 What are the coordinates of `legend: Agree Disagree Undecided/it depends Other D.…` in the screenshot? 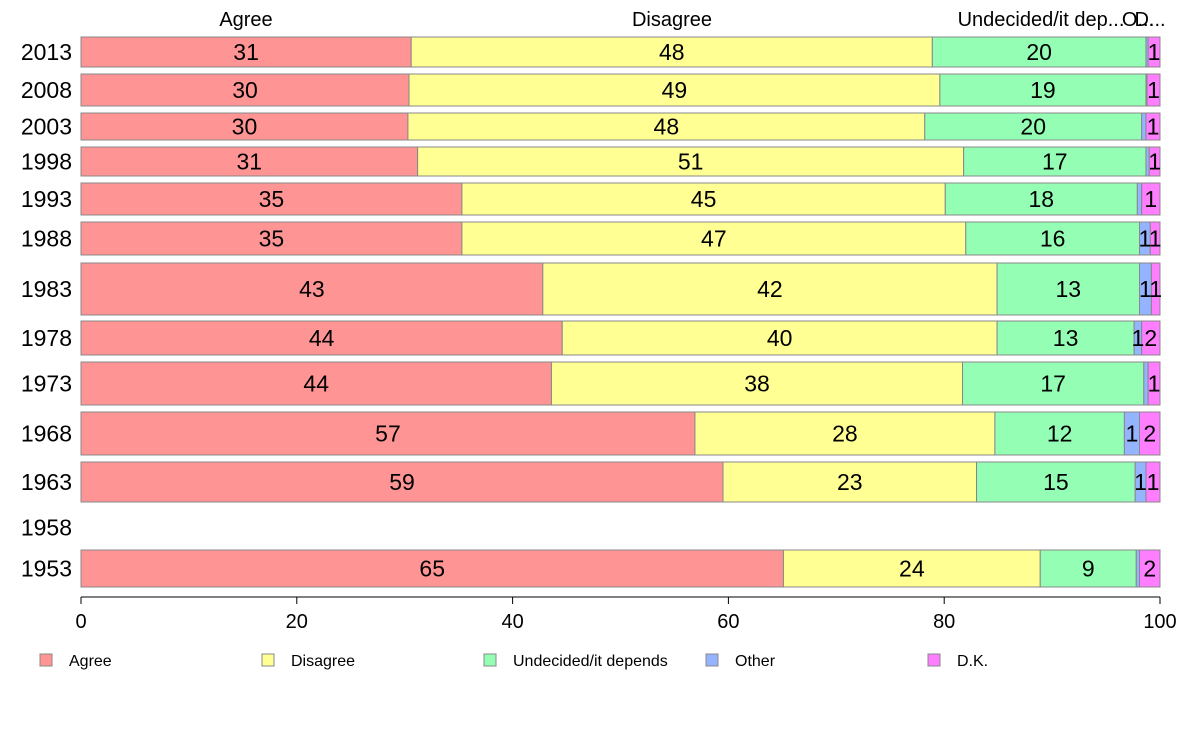 It's located at (513, 661).